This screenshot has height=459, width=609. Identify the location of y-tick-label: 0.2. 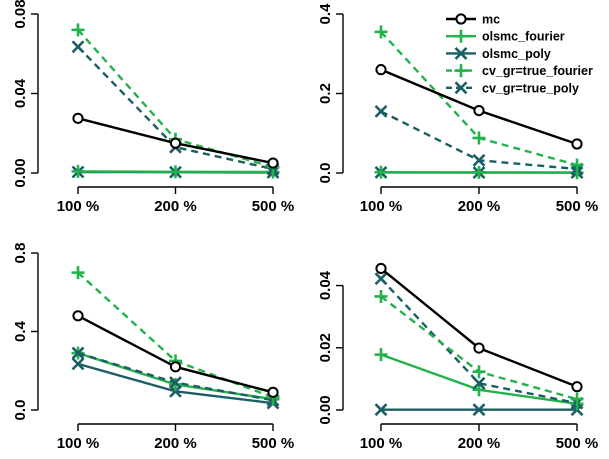
(325, 93).